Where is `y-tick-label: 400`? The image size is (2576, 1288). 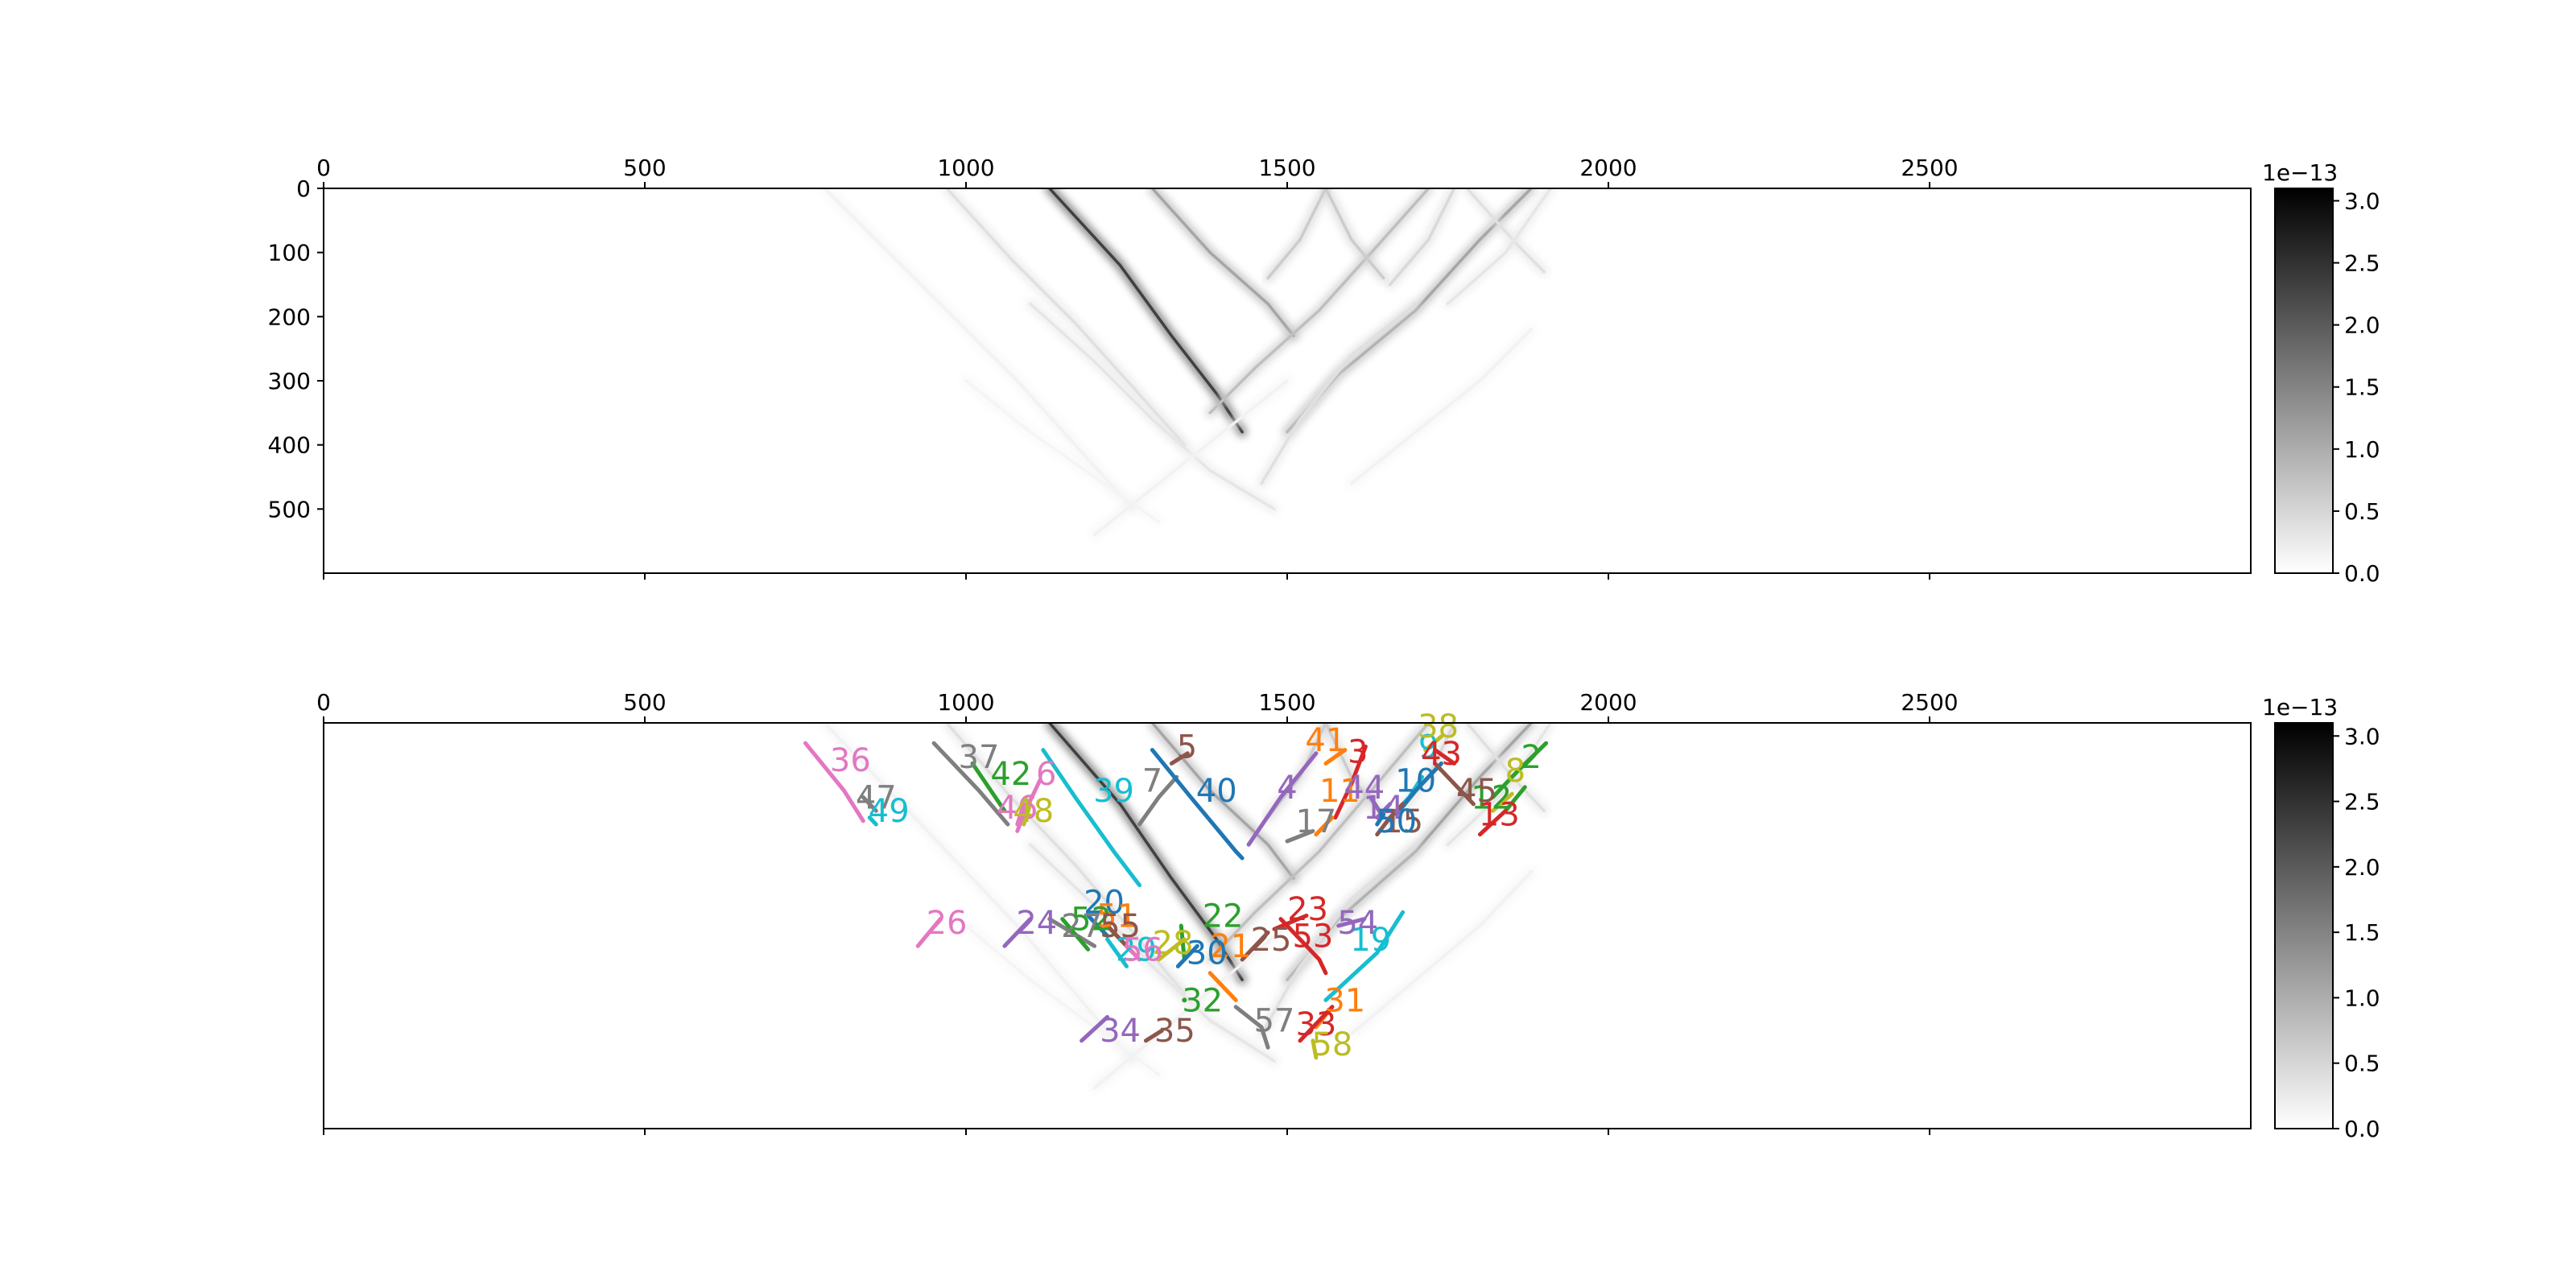
y-tick-label: 400 is located at coordinates (289, 445).